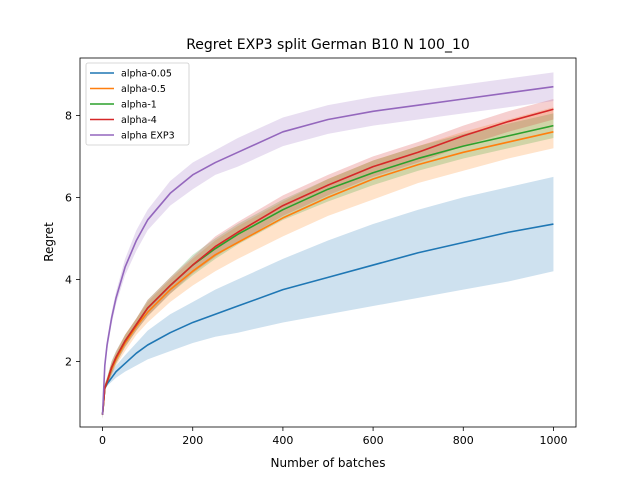  I want to click on y-tick-label-3: 8, so click(68, 115).